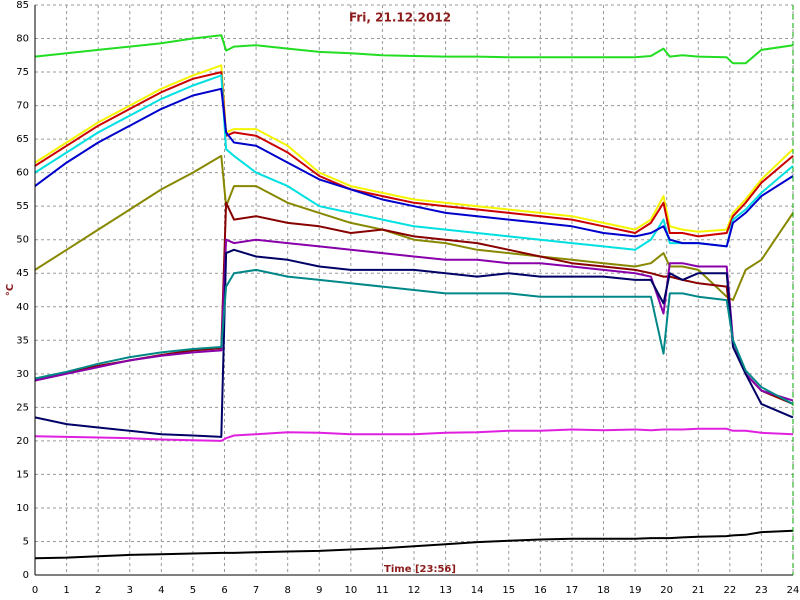  Describe the element at coordinates (66, 590) in the screenshot. I see `x-tick-label: 1` at that location.